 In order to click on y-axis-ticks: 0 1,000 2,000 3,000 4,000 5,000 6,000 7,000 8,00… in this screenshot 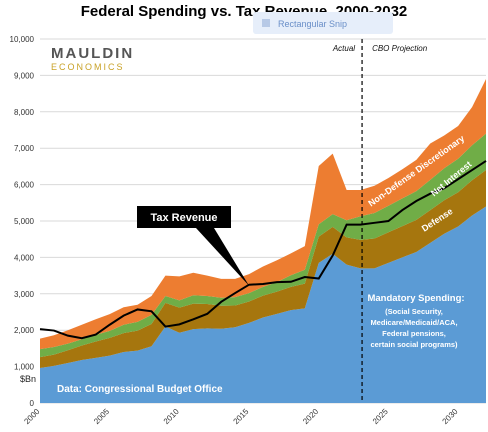, I will do `click(22, 221)`.